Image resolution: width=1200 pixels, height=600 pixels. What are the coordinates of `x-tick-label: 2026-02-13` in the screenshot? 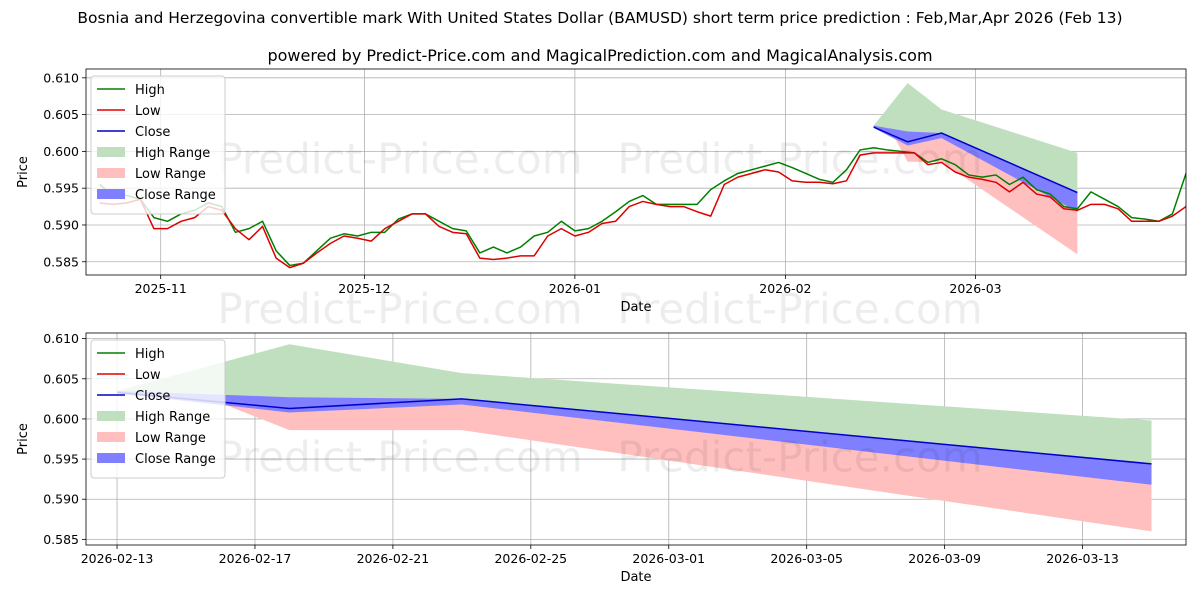 It's located at (117, 558).